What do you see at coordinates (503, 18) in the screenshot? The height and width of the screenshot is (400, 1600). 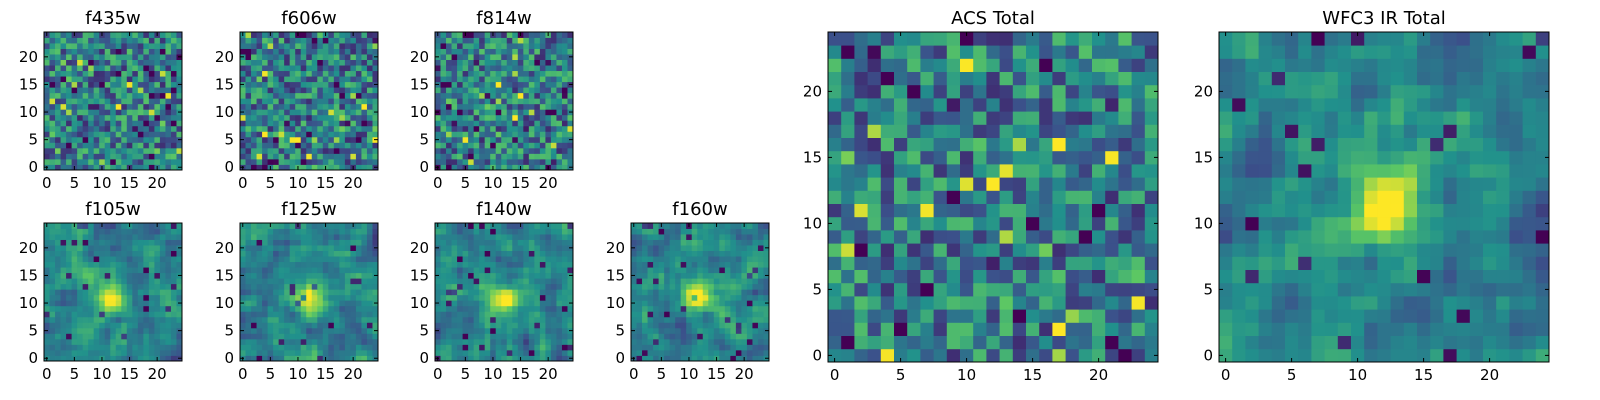 I see `panel-title: f814w` at bounding box center [503, 18].